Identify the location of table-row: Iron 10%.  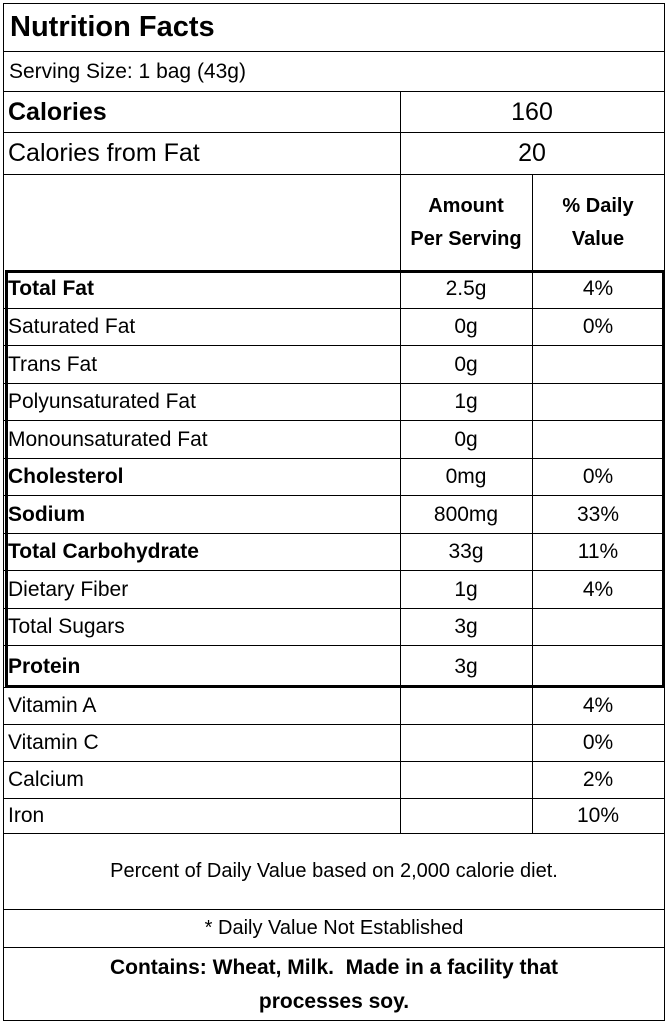
(334, 816).